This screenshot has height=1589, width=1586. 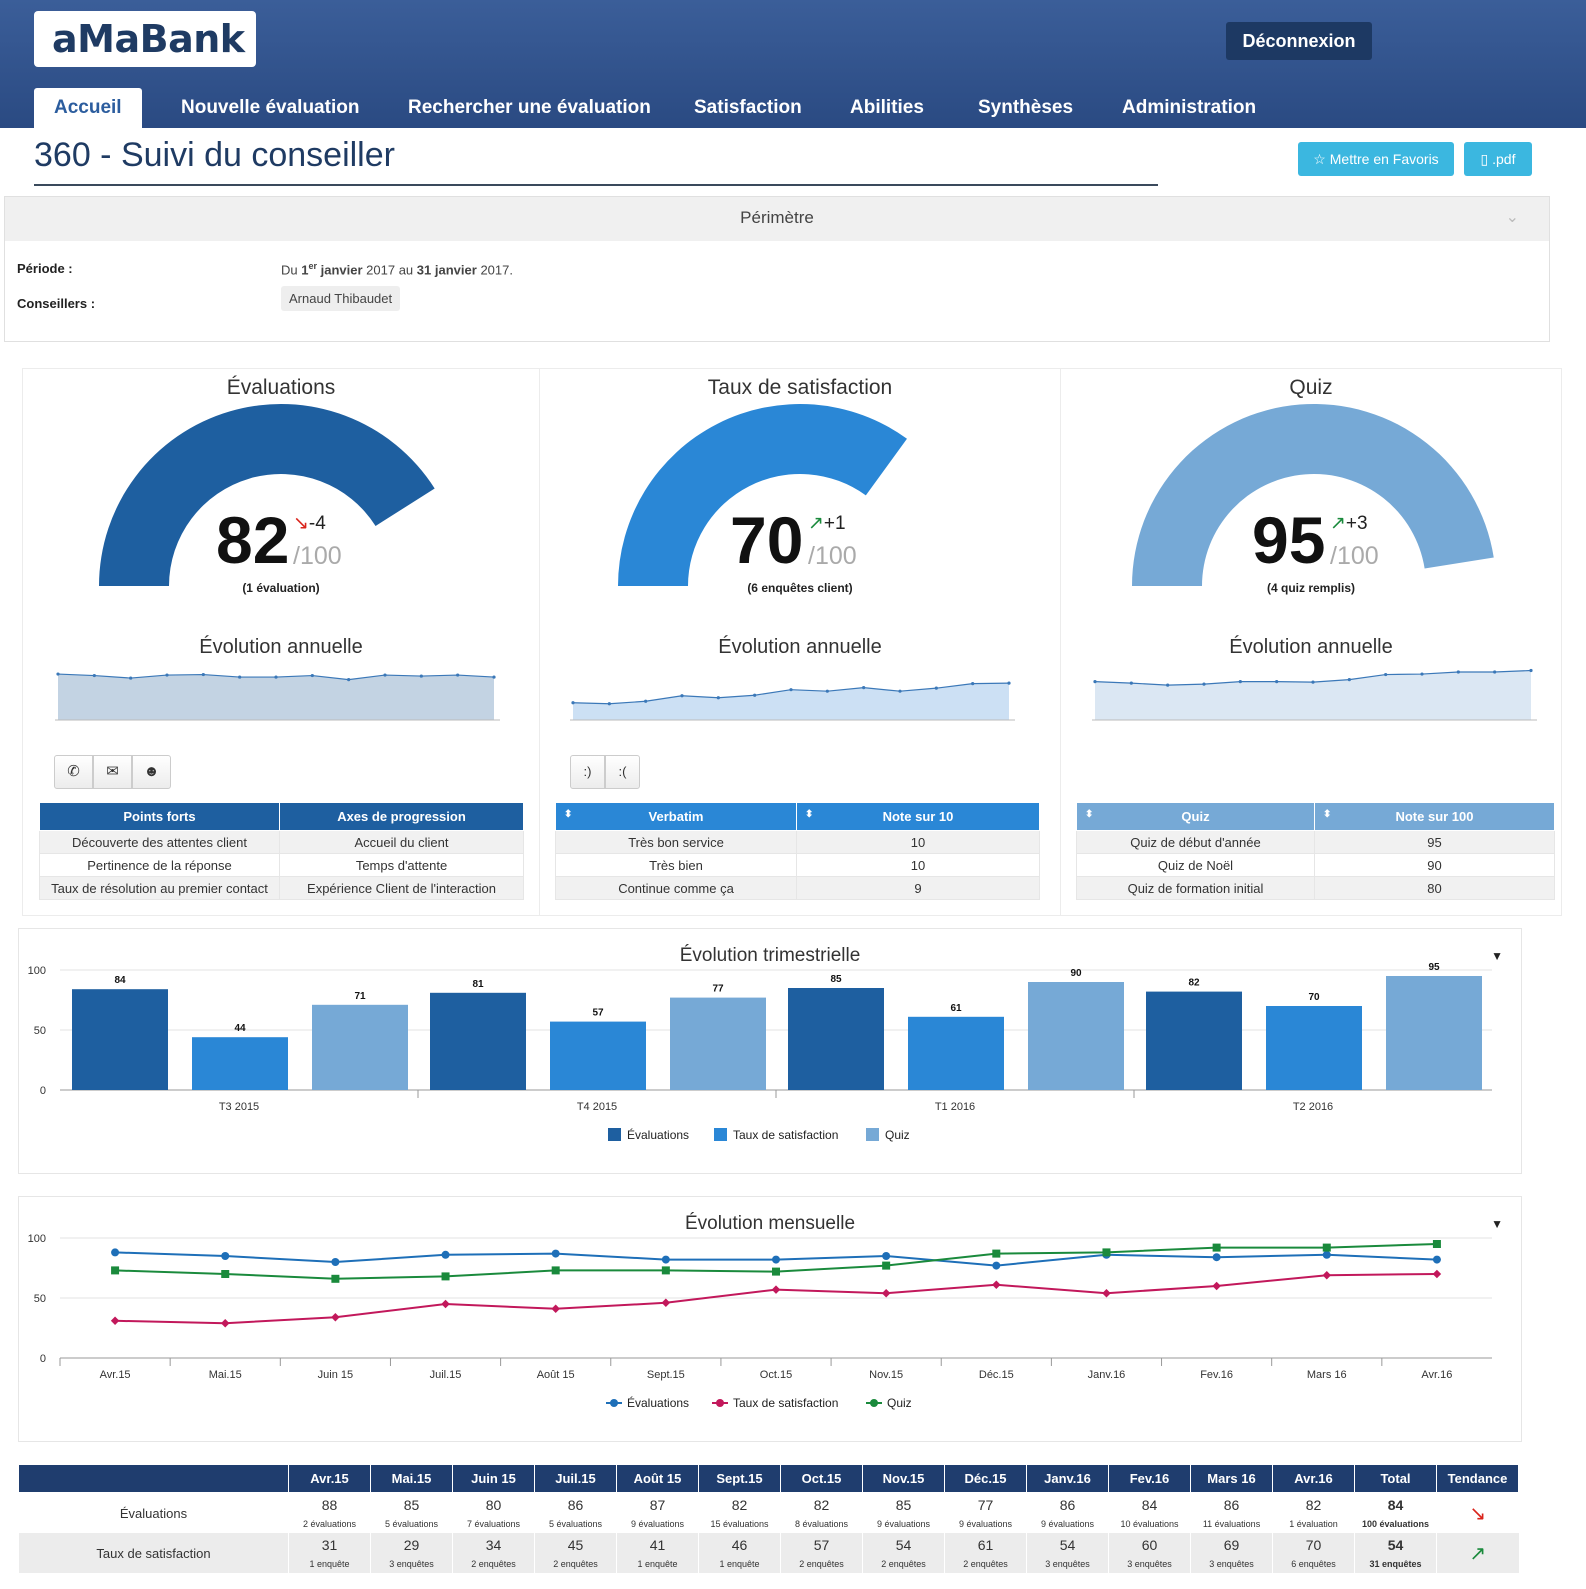 What do you see at coordinates (676, 816) in the screenshot?
I see `th-verbatim: ⬍ Verbatim` at bounding box center [676, 816].